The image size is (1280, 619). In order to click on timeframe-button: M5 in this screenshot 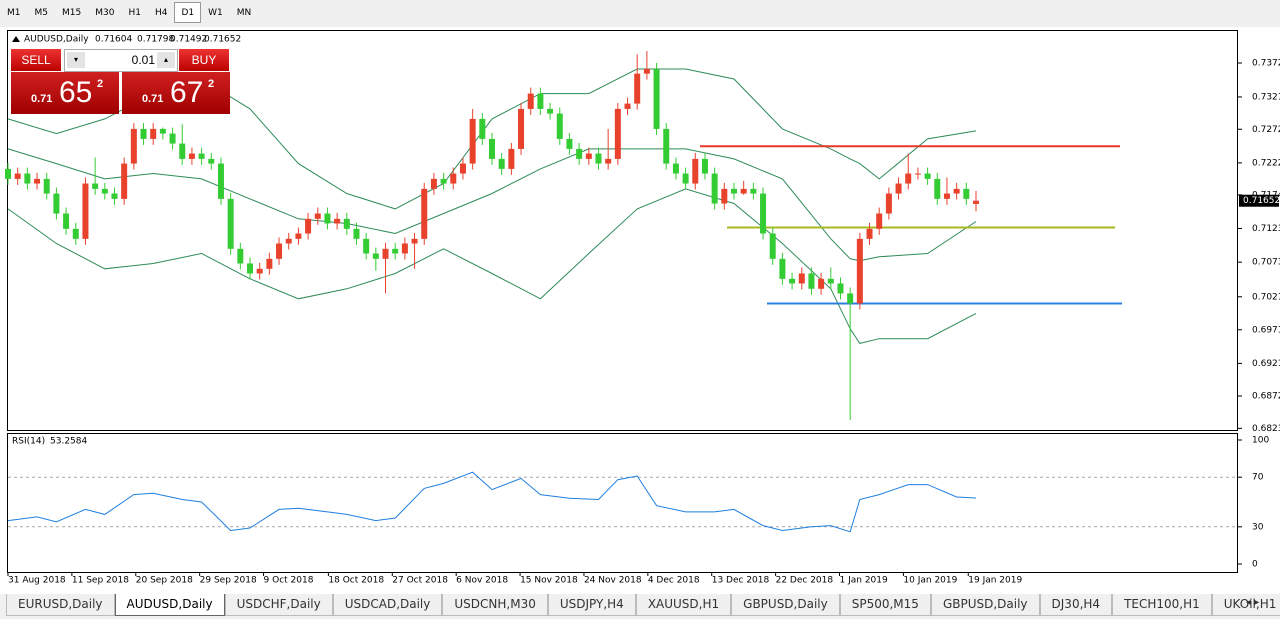, I will do `click(41, 13)`.